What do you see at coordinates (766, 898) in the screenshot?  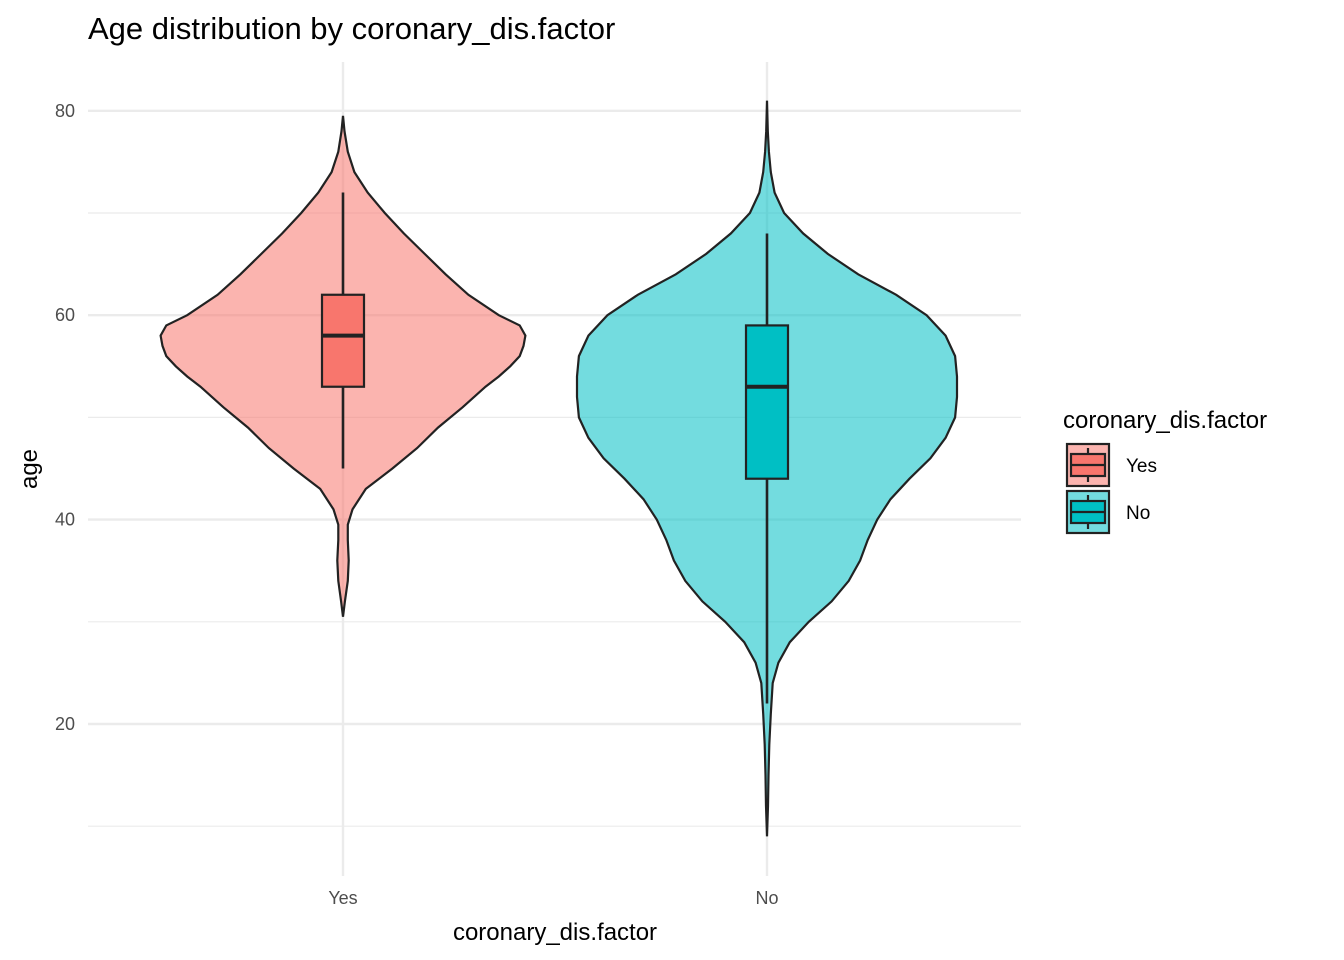 I see `x-tick-label: No` at bounding box center [766, 898].